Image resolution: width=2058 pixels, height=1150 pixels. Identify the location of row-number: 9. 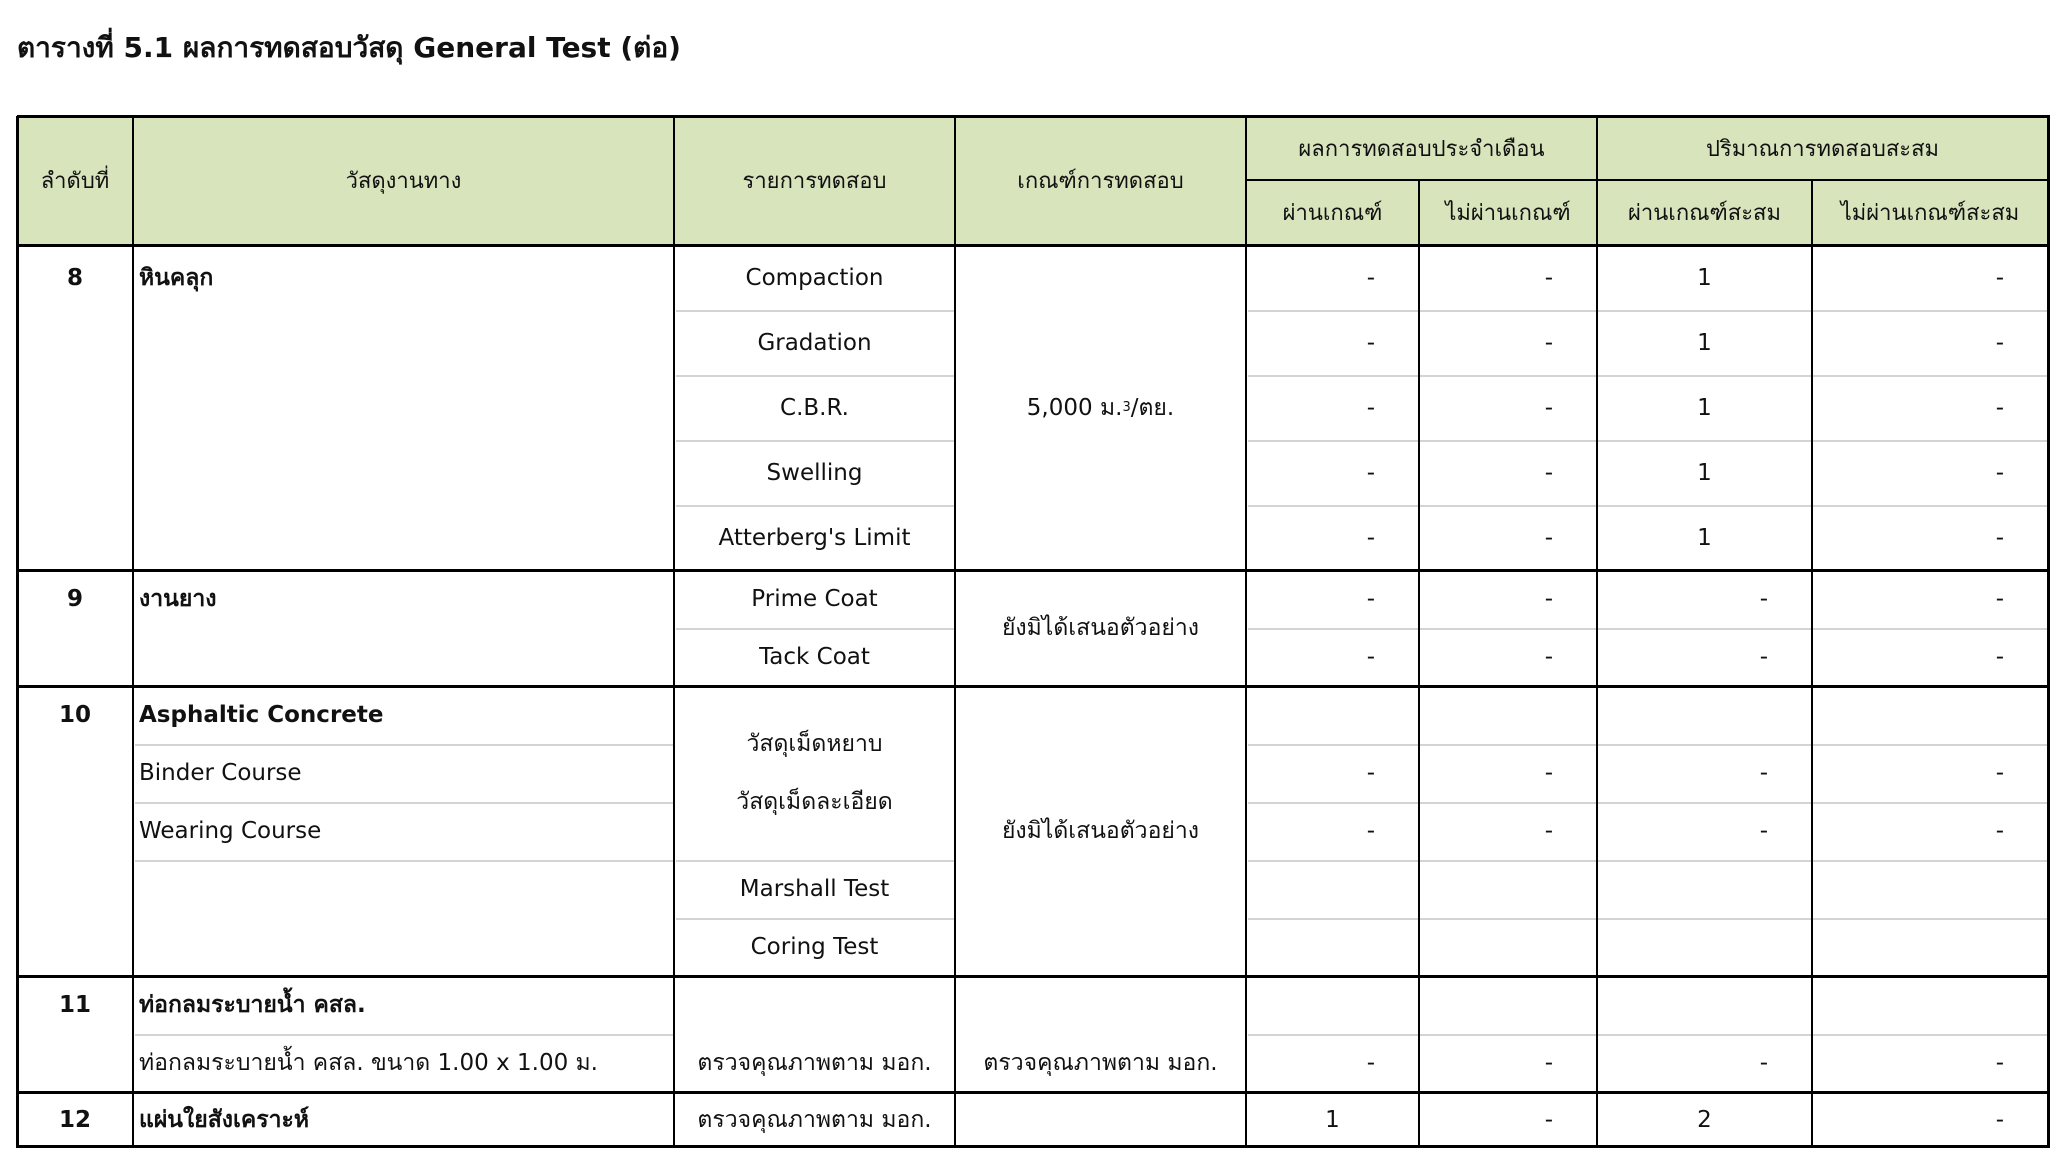
(74, 599).